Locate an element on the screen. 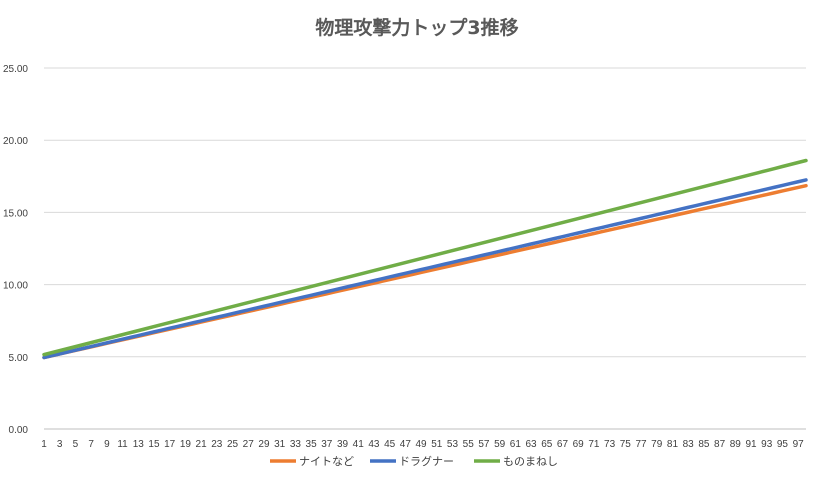 This screenshot has width=833, height=477. x-tick-label: 5 is located at coordinates (76, 444).